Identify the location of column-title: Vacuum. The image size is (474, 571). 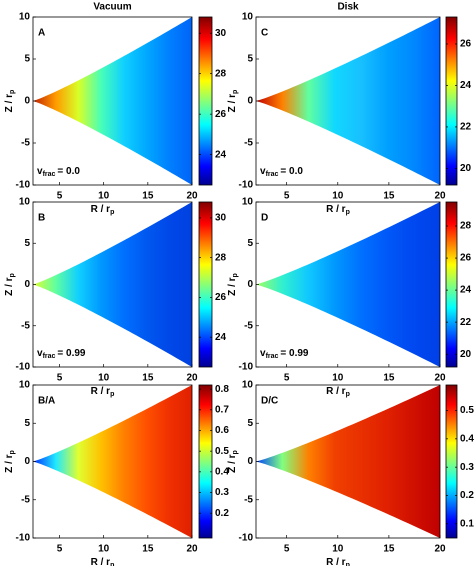
(112, 7).